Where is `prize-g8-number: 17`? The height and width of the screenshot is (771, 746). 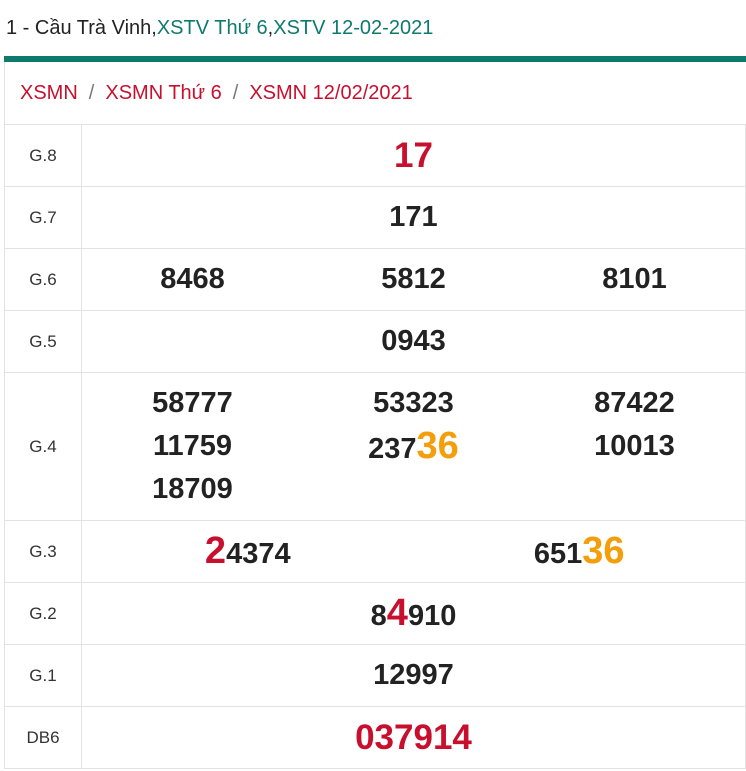 prize-g8-number: 17 is located at coordinates (413, 155).